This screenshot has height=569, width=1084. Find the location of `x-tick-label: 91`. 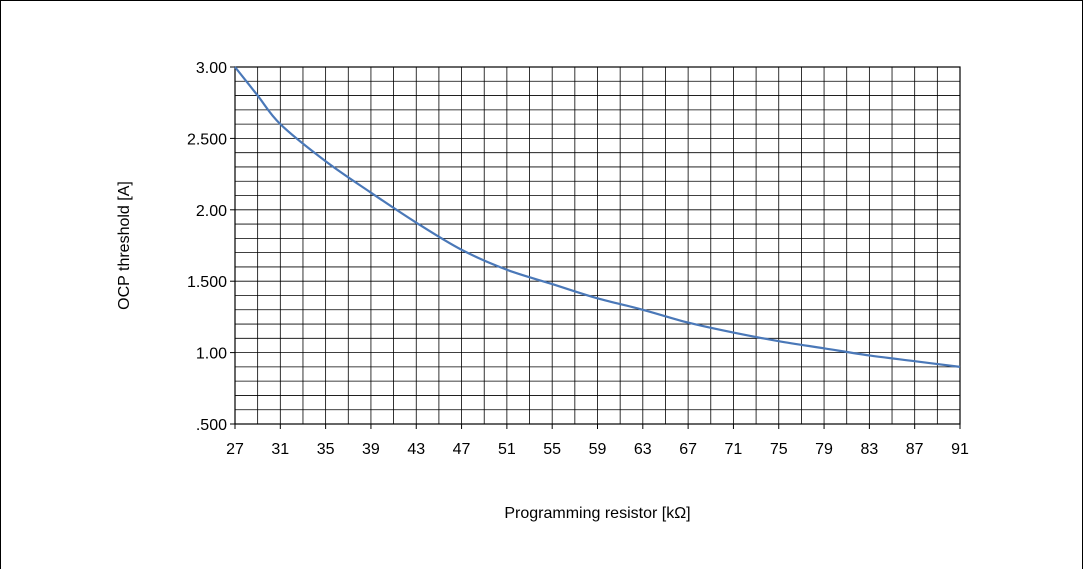

x-tick-label: 91 is located at coordinates (960, 449).